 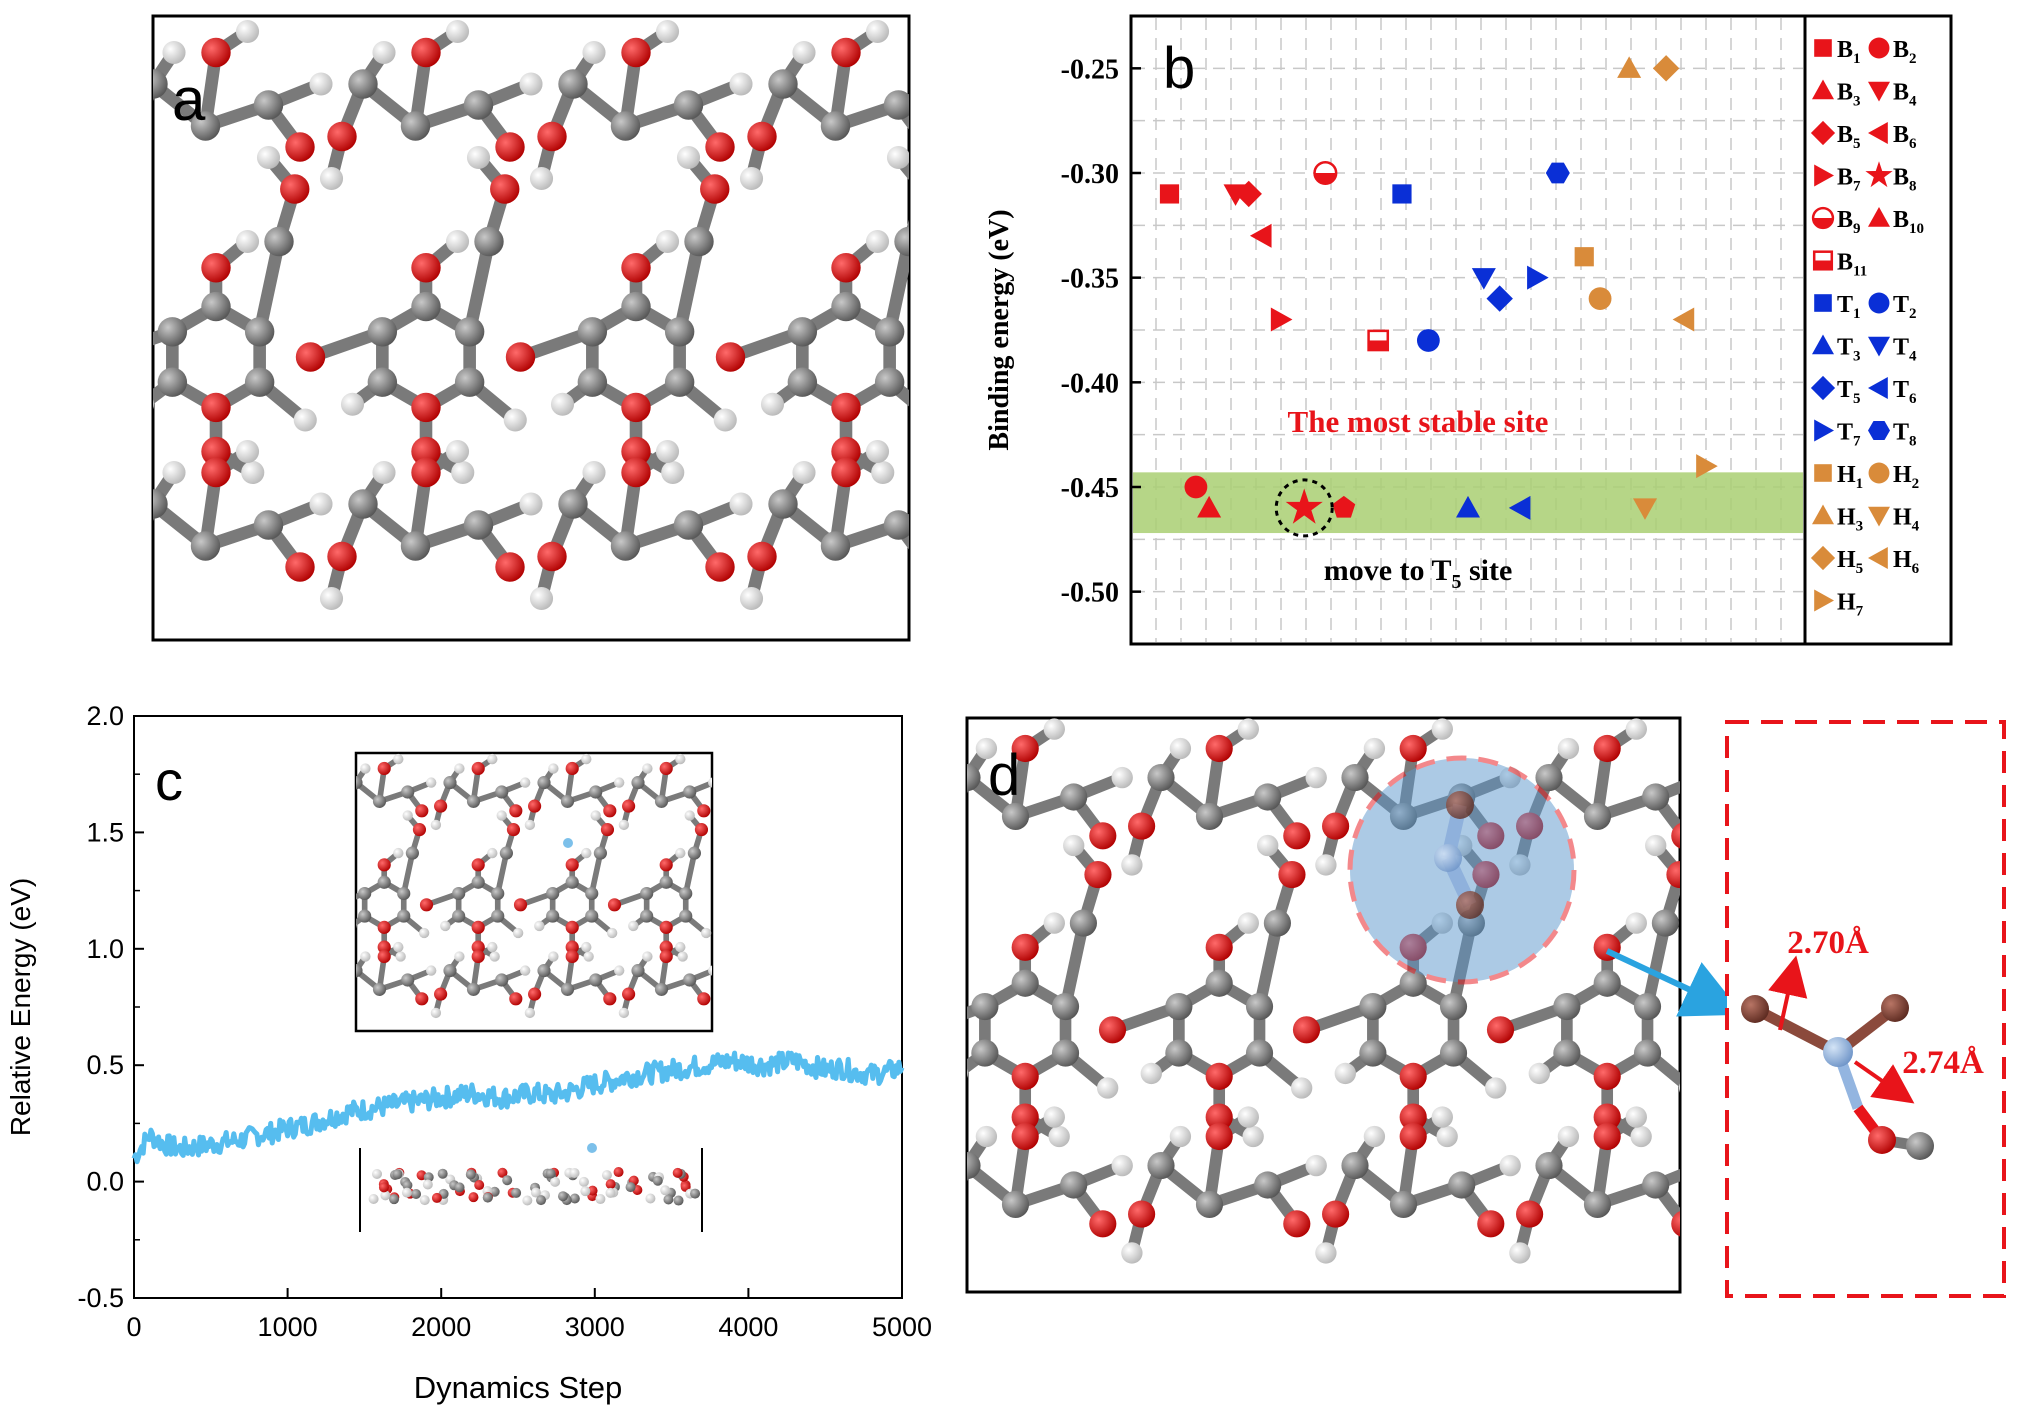 I want to click on panel-b-point-H4, so click(x=1644, y=509).